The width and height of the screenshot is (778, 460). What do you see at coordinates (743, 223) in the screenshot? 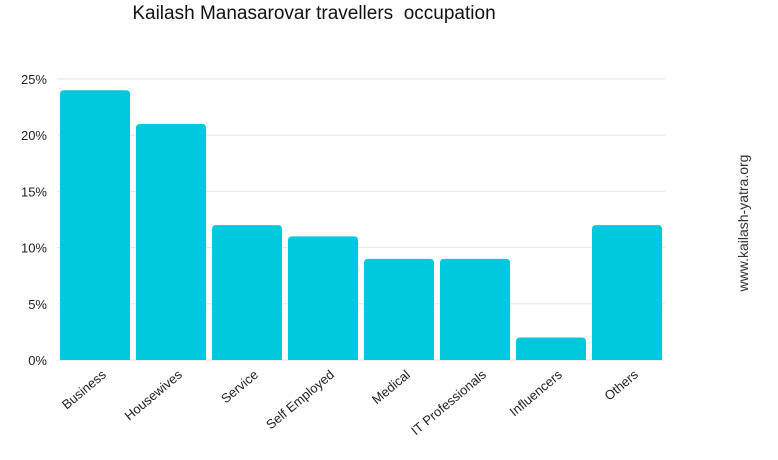
I see `watermark-text: www.kailash-yatra.org` at bounding box center [743, 223].